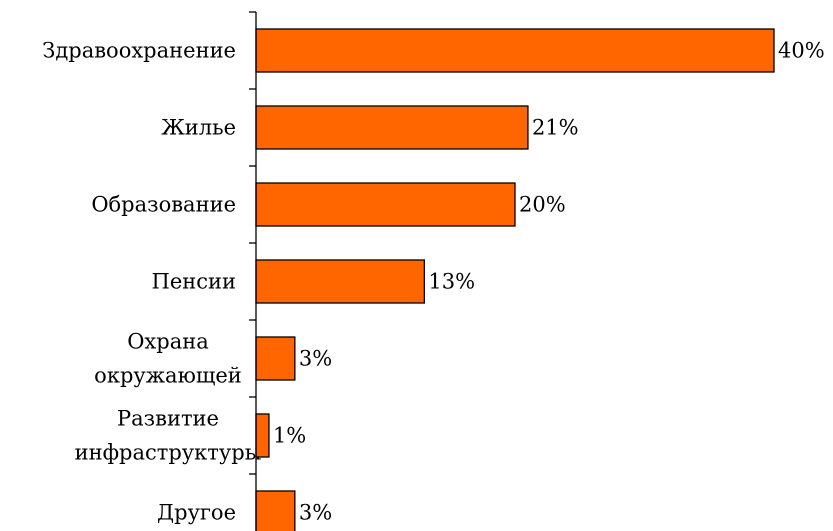 The width and height of the screenshot is (833, 531). What do you see at coordinates (253, 271) in the screenshot?
I see `y-axis` at bounding box center [253, 271].